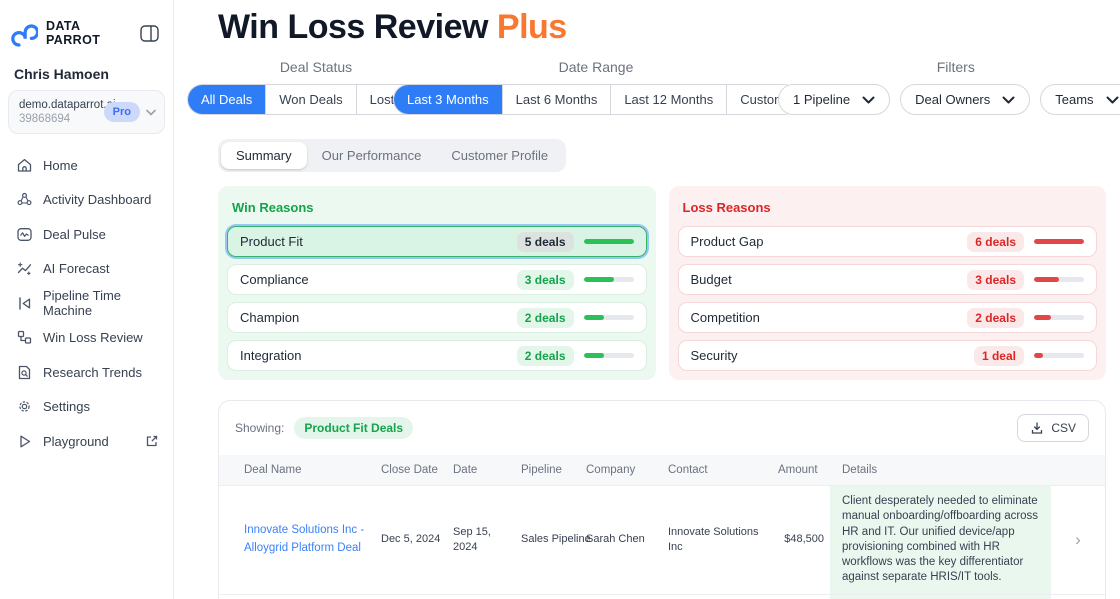 This screenshot has height=599, width=1120. Describe the element at coordinates (25, 303) in the screenshot. I see `pipeline-time-machine-icon` at that location.